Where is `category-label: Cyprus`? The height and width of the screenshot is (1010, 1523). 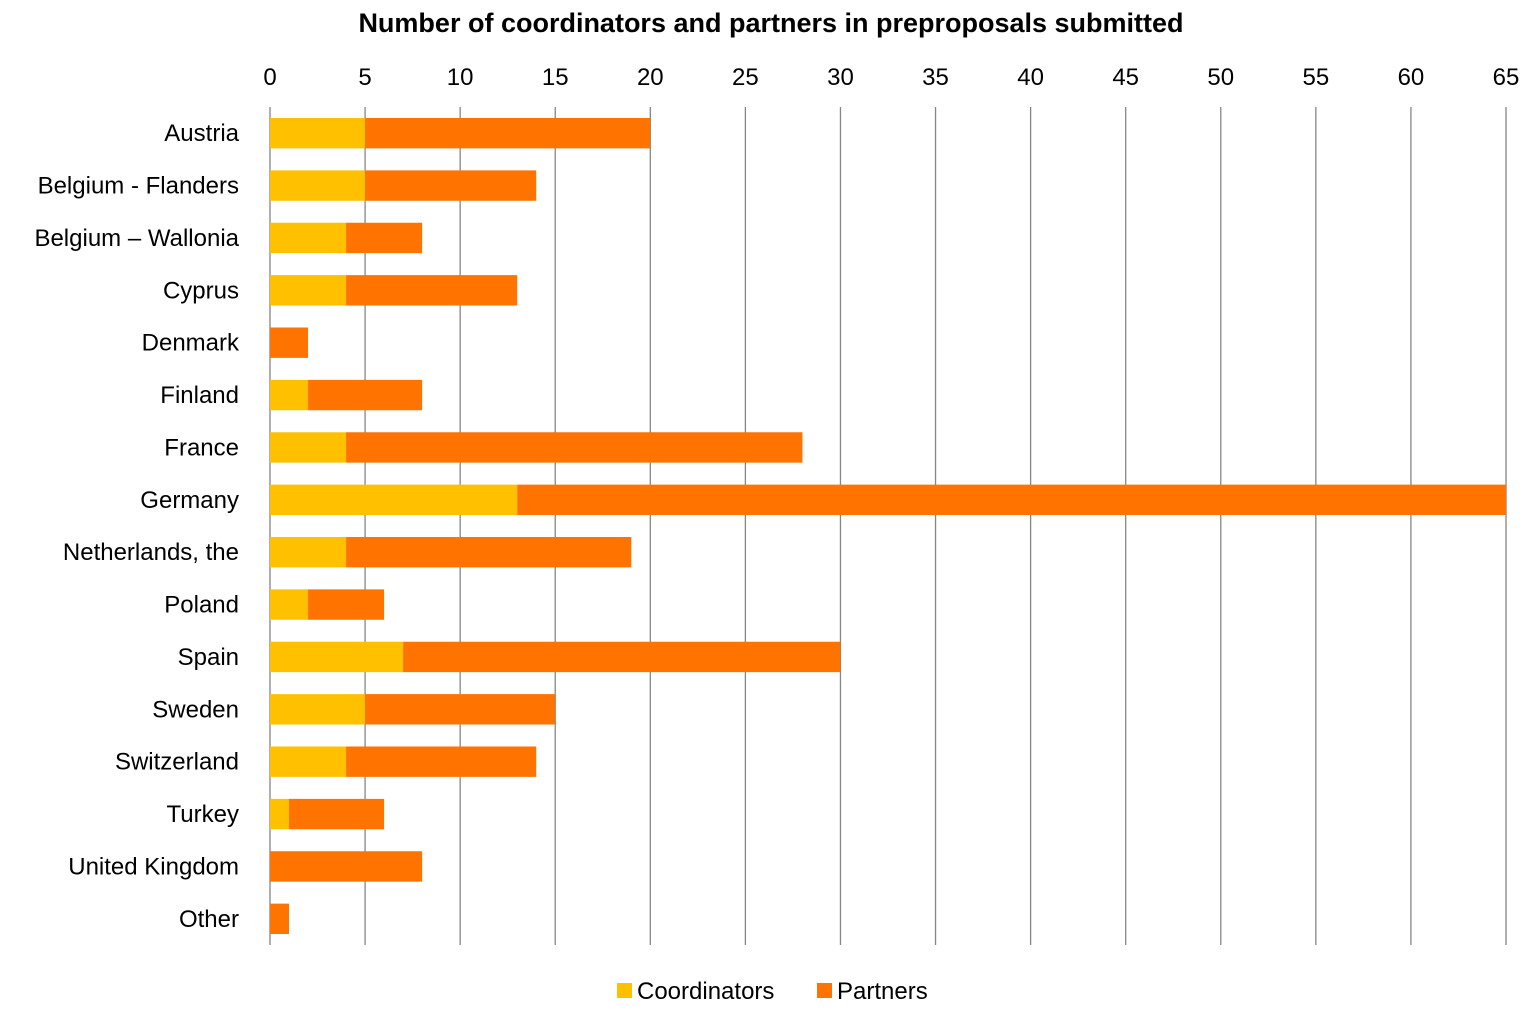 category-label: Cyprus is located at coordinates (201, 290).